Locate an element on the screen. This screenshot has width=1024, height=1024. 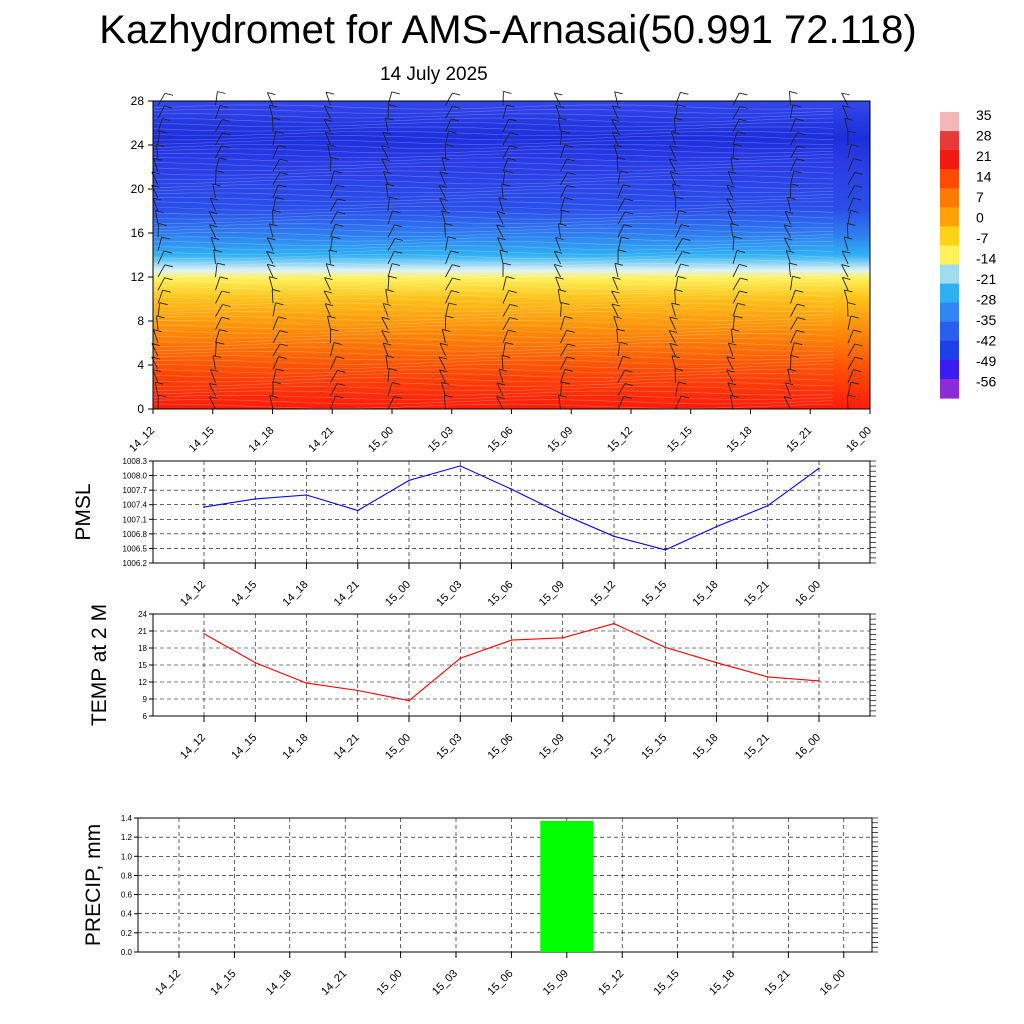
colorbar-label: 14 is located at coordinates (984, 177).